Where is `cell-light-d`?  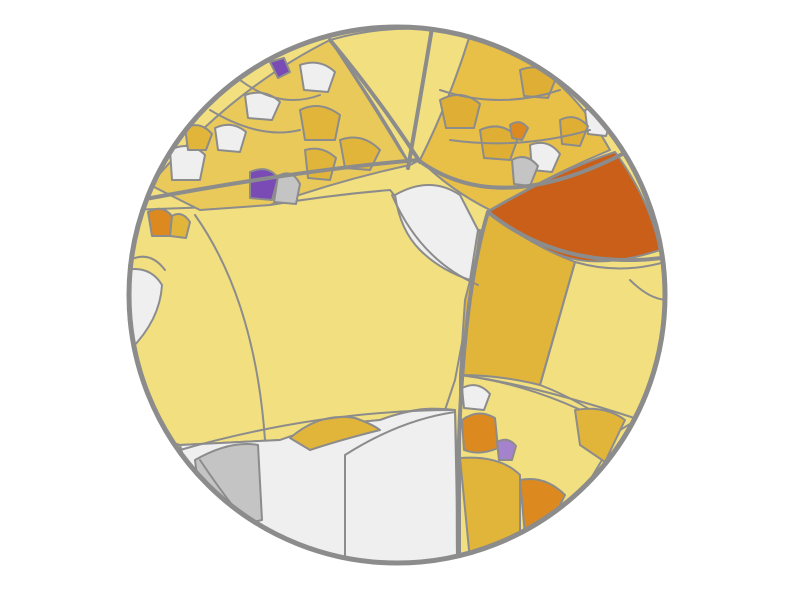
cell-light-d is located at coordinates (230, 138).